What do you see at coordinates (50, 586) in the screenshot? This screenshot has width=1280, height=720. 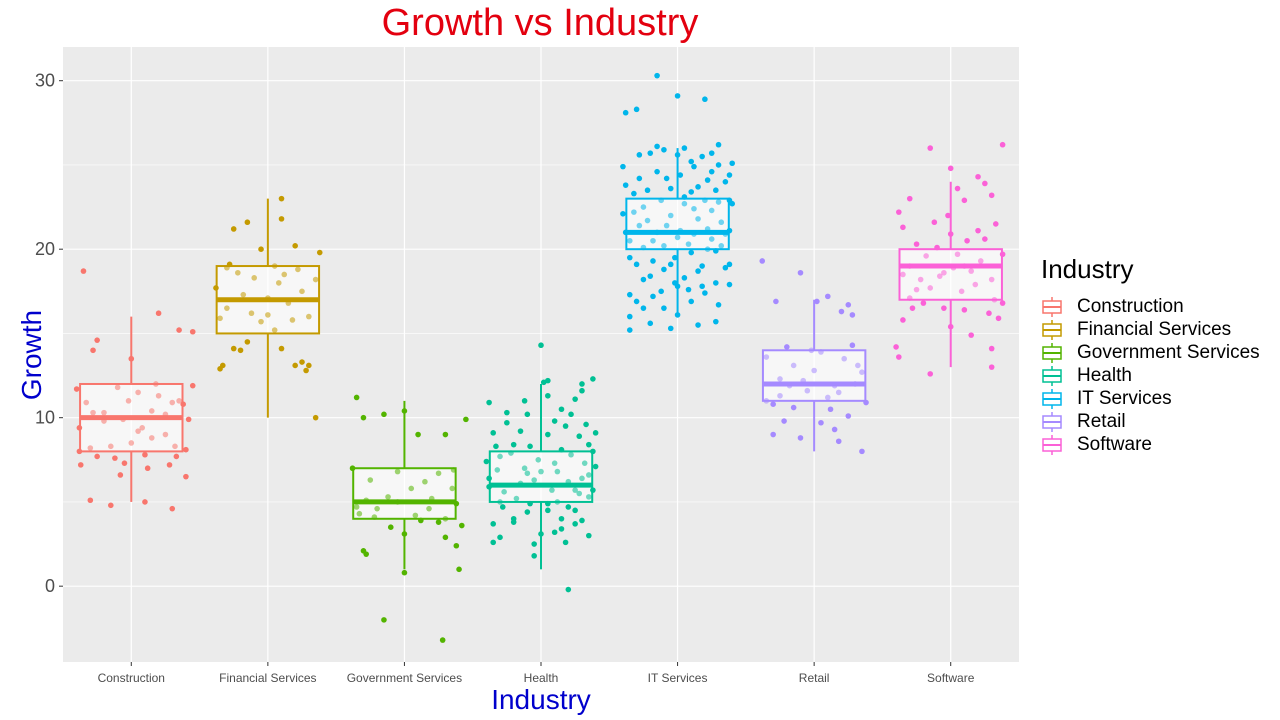 I see `y-tick-label: 0` at bounding box center [50, 586].